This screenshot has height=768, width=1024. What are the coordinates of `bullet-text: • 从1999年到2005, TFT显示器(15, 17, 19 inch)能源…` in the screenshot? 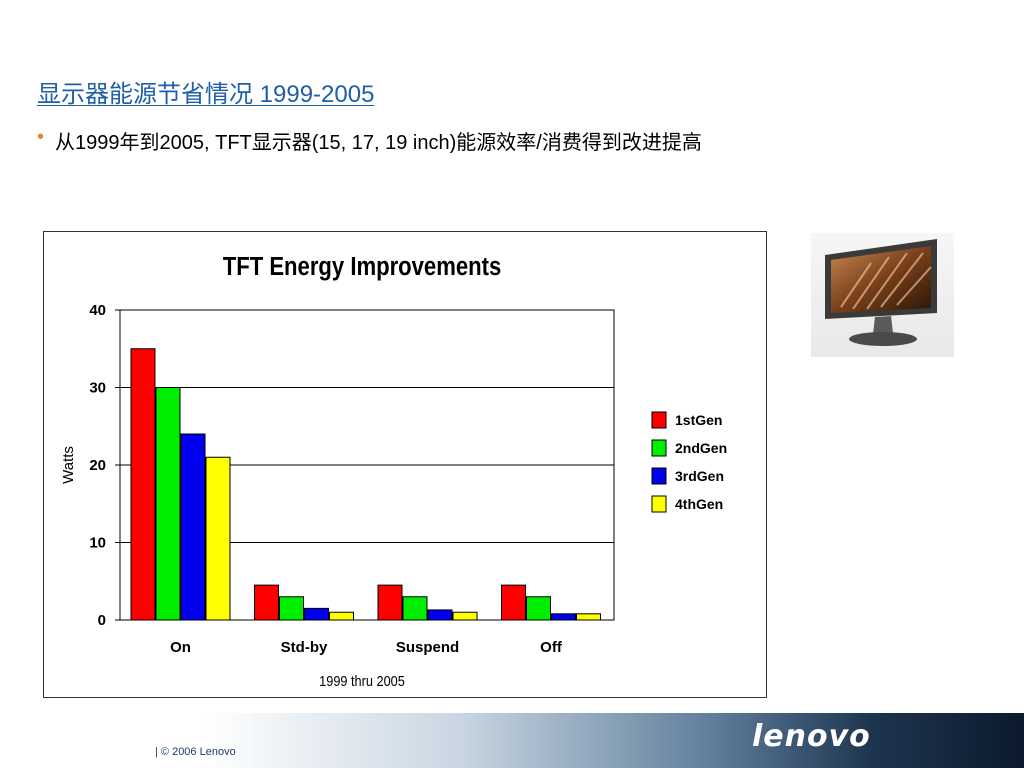 It's located at (369, 140).